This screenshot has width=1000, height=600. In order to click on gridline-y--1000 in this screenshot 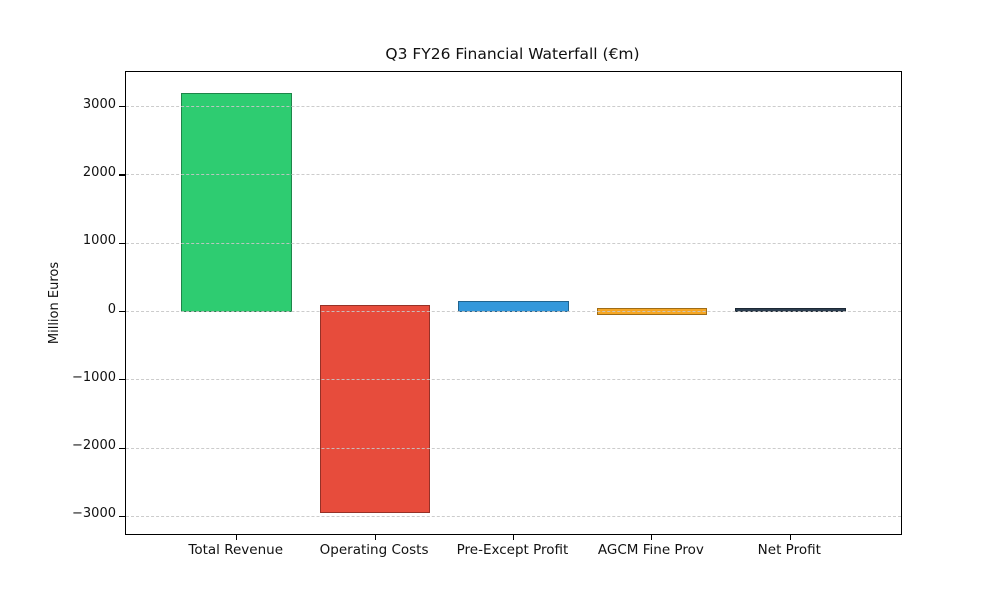, I will do `click(513, 380)`.